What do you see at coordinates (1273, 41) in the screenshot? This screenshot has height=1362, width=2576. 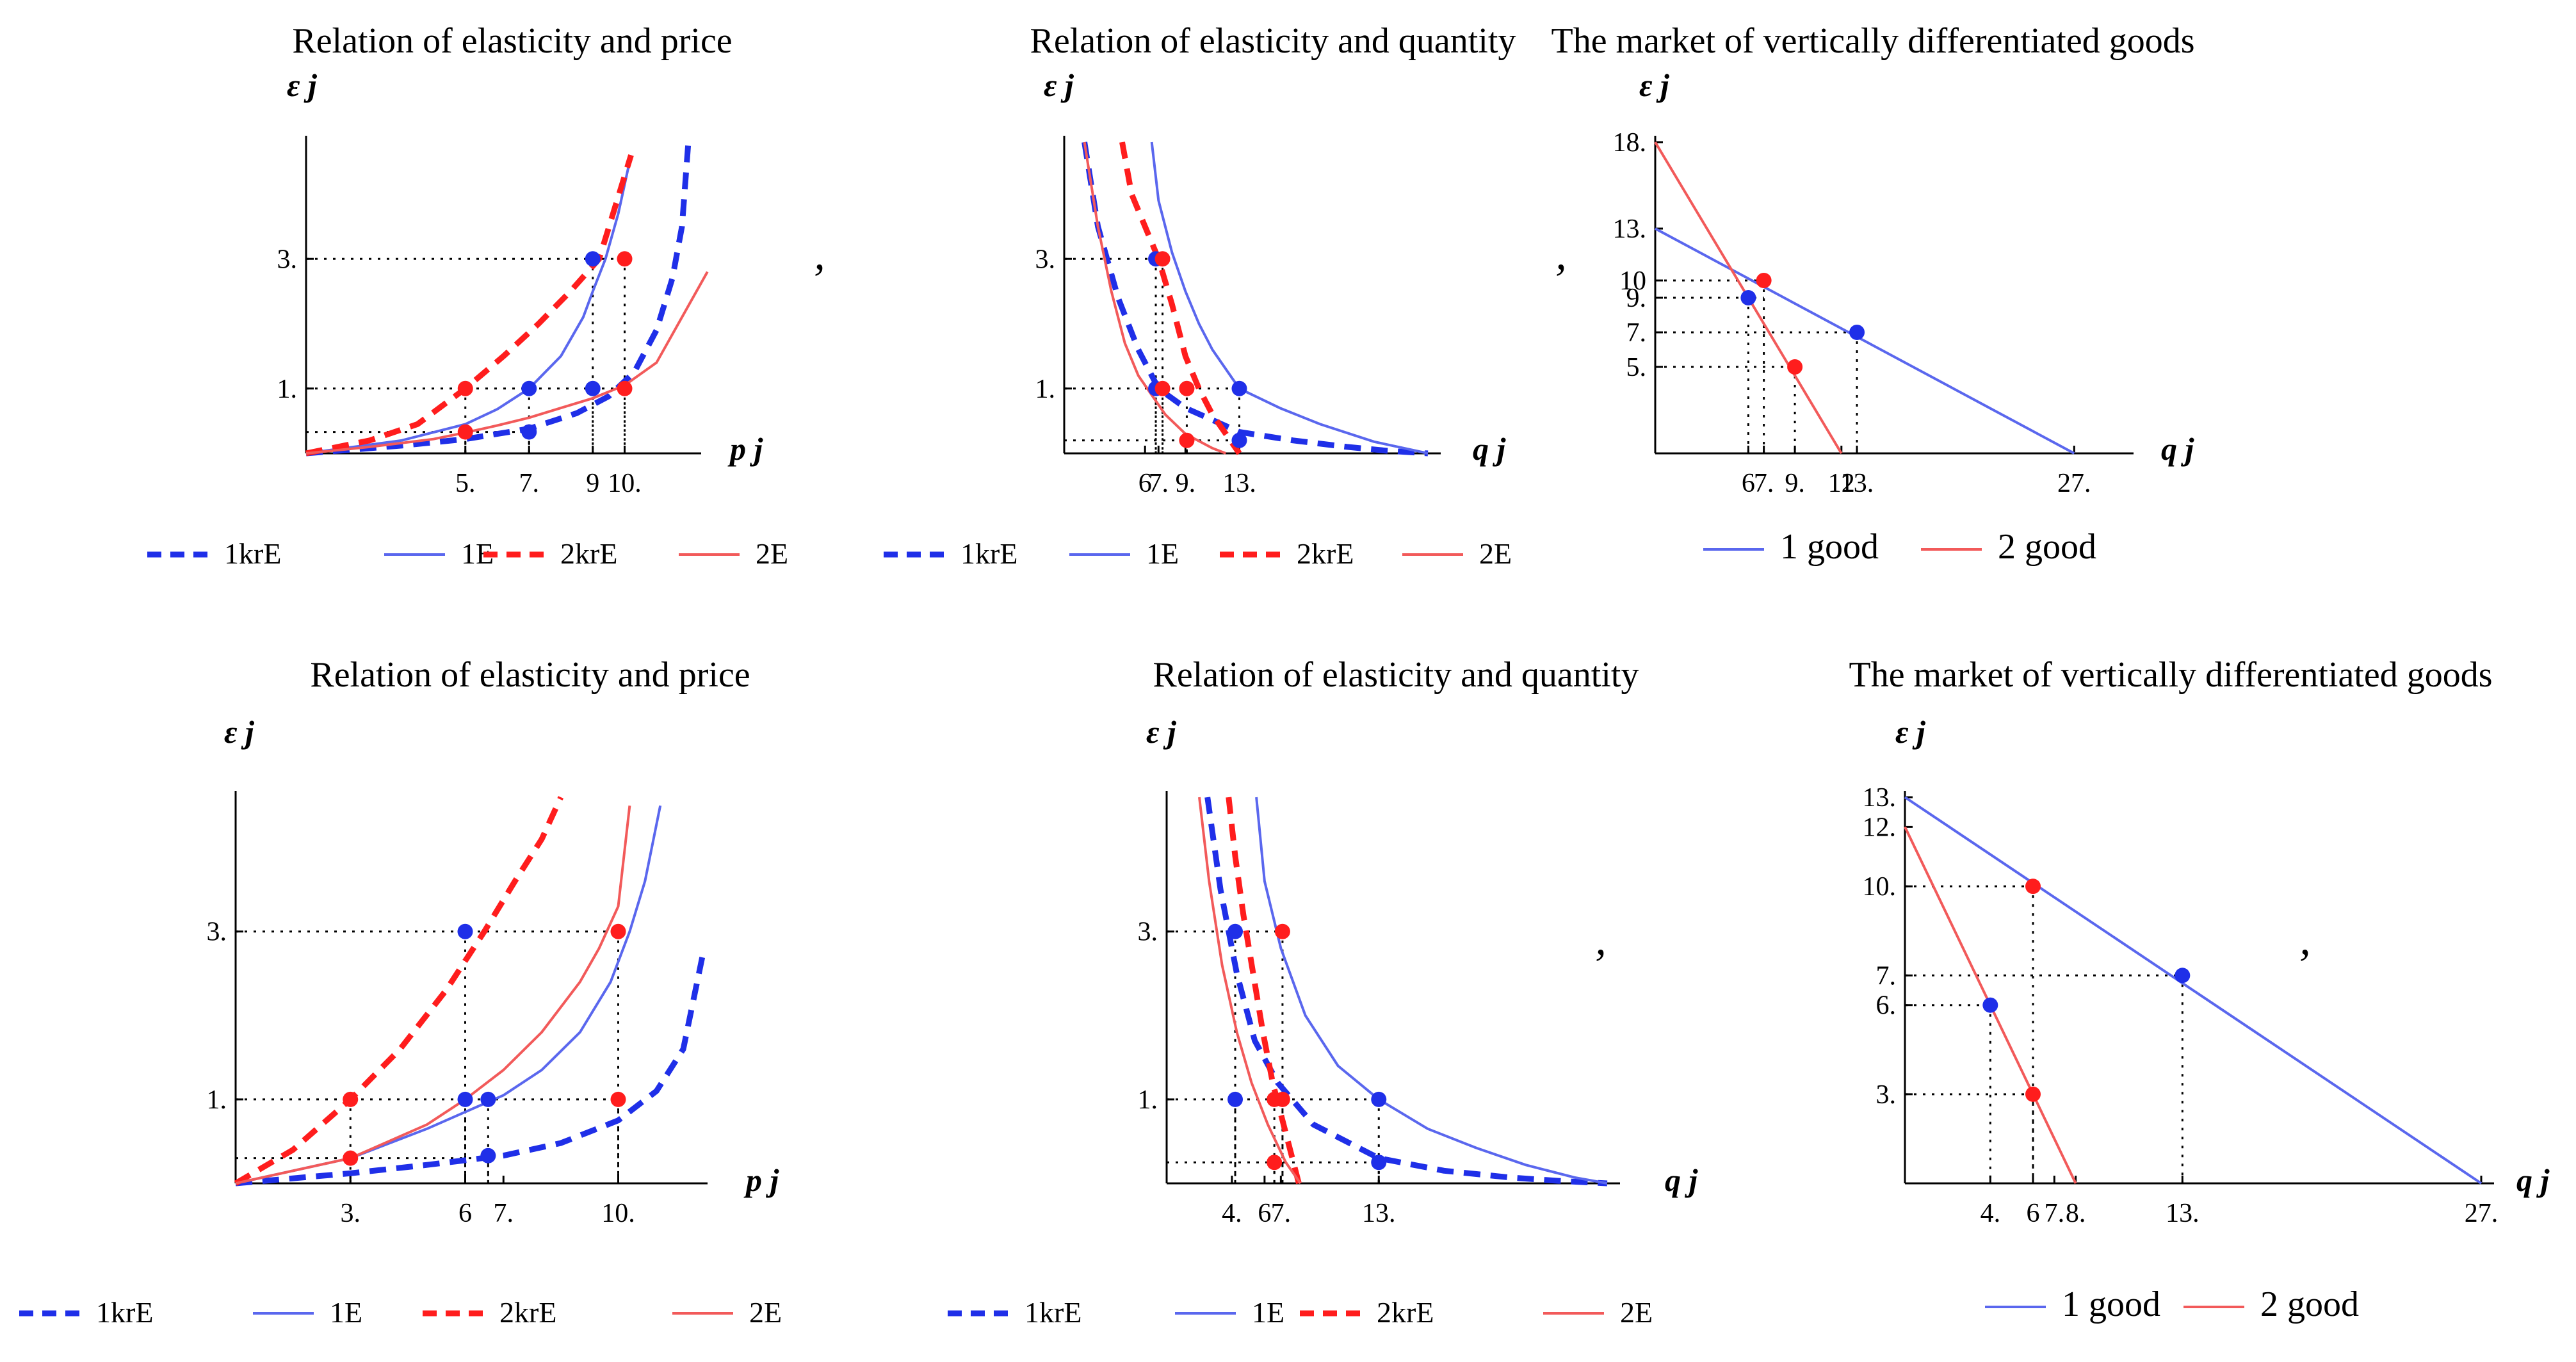 I see `chart-title: Relation of elasticity and quantity` at bounding box center [1273, 41].